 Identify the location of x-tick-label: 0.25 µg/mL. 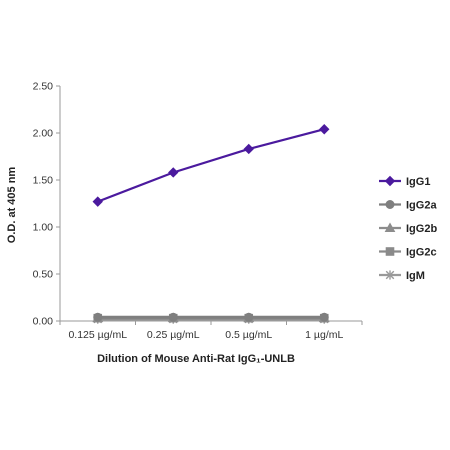
(173, 335).